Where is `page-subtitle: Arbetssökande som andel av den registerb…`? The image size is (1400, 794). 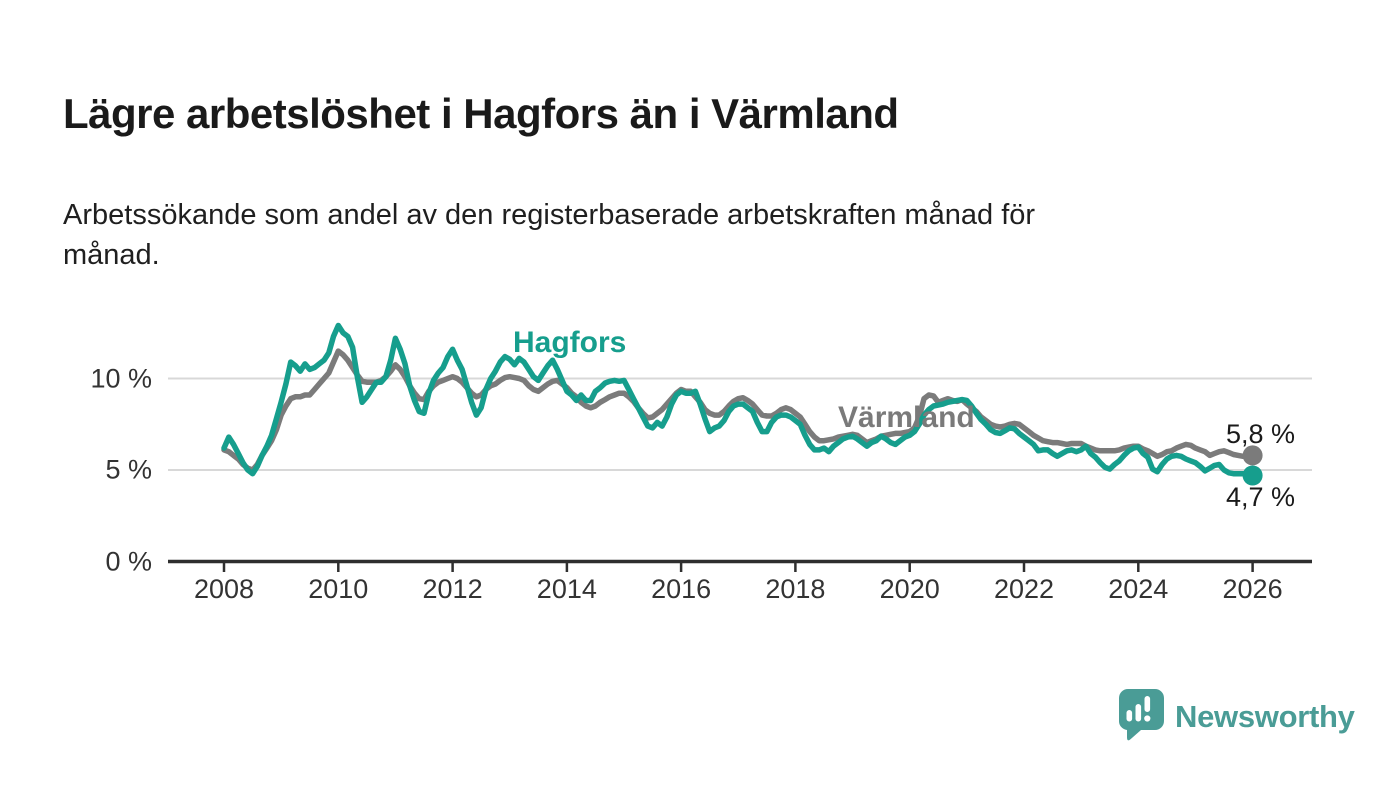 page-subtitle: Arbetssökande som andel av den registerb… is located at coordinates (549, 235).